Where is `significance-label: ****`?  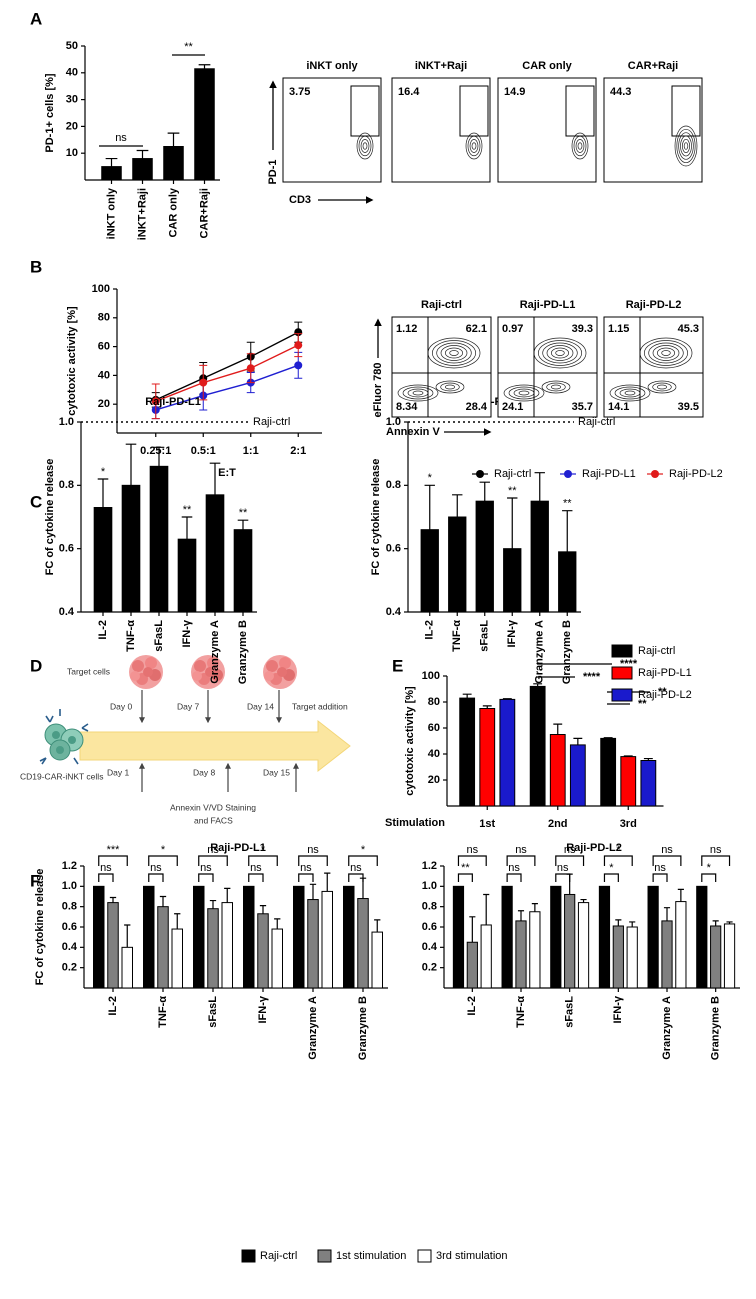 significance-label: **** is located at coordinates (592, 677).